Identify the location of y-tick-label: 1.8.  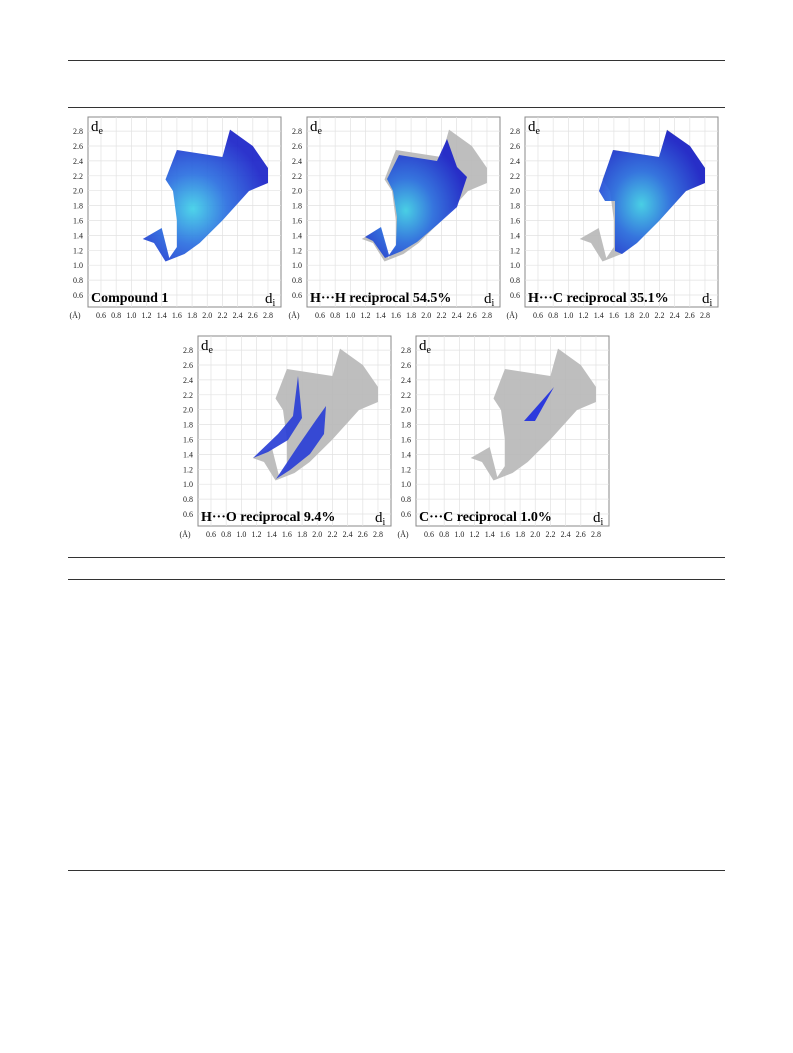
(297, 206).